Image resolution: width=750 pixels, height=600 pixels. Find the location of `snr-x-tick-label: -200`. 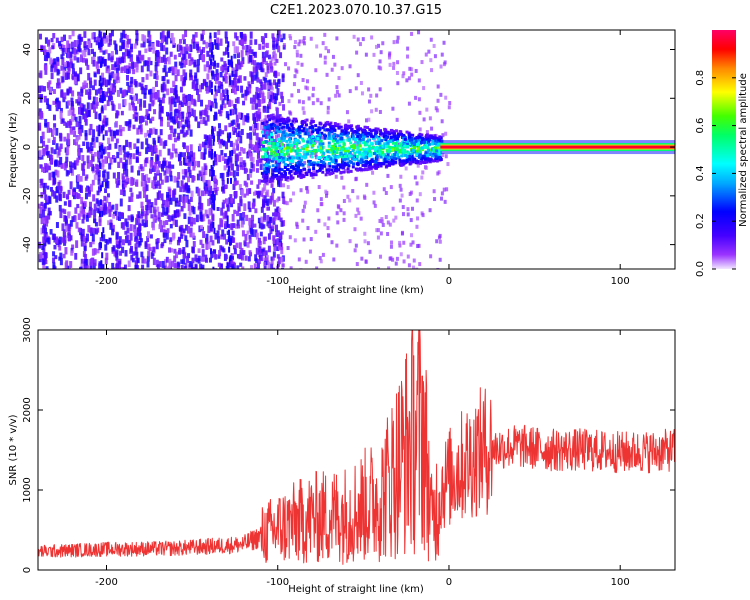

snr-x-tick-label: -200 is located at coordinates (106, 582).